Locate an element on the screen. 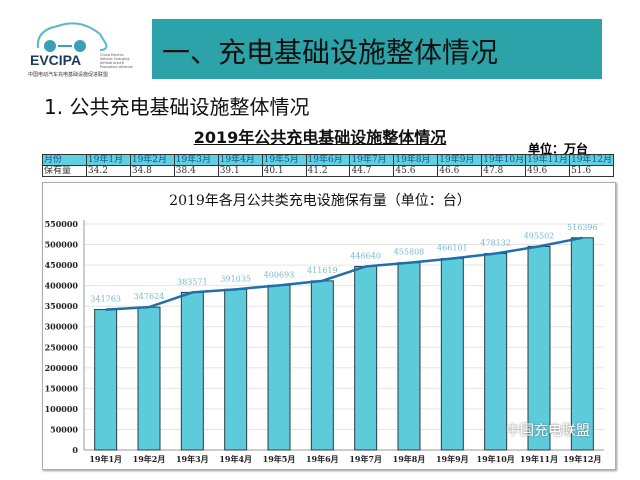 The image size is (640, 480). x-tick-label: 19年2月 is located at coordinates (149, 459).